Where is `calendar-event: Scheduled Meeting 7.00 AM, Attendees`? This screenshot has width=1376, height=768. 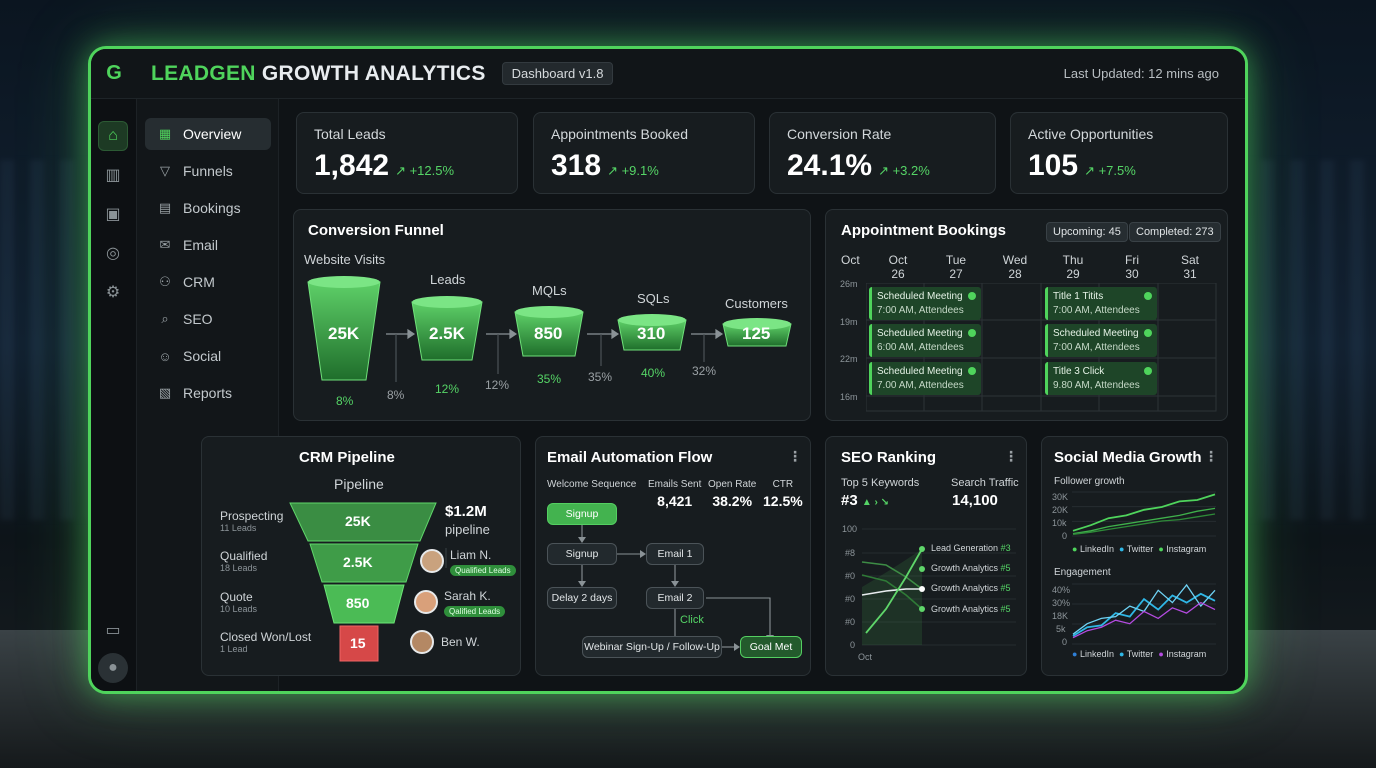 calendar-event: Scheduled Meeting 7.00 AM, Attendees is located at coordinates (925, 378).